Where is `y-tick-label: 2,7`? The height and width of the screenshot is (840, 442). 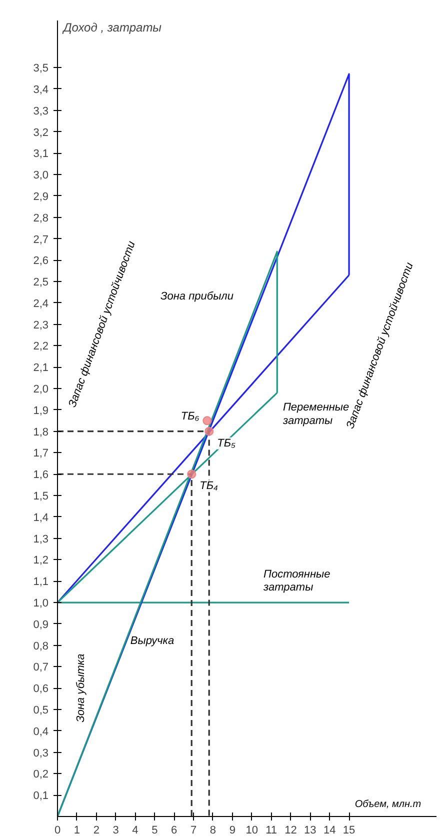
y-tick-label: 2,7 is located at coordinates (41, 240).